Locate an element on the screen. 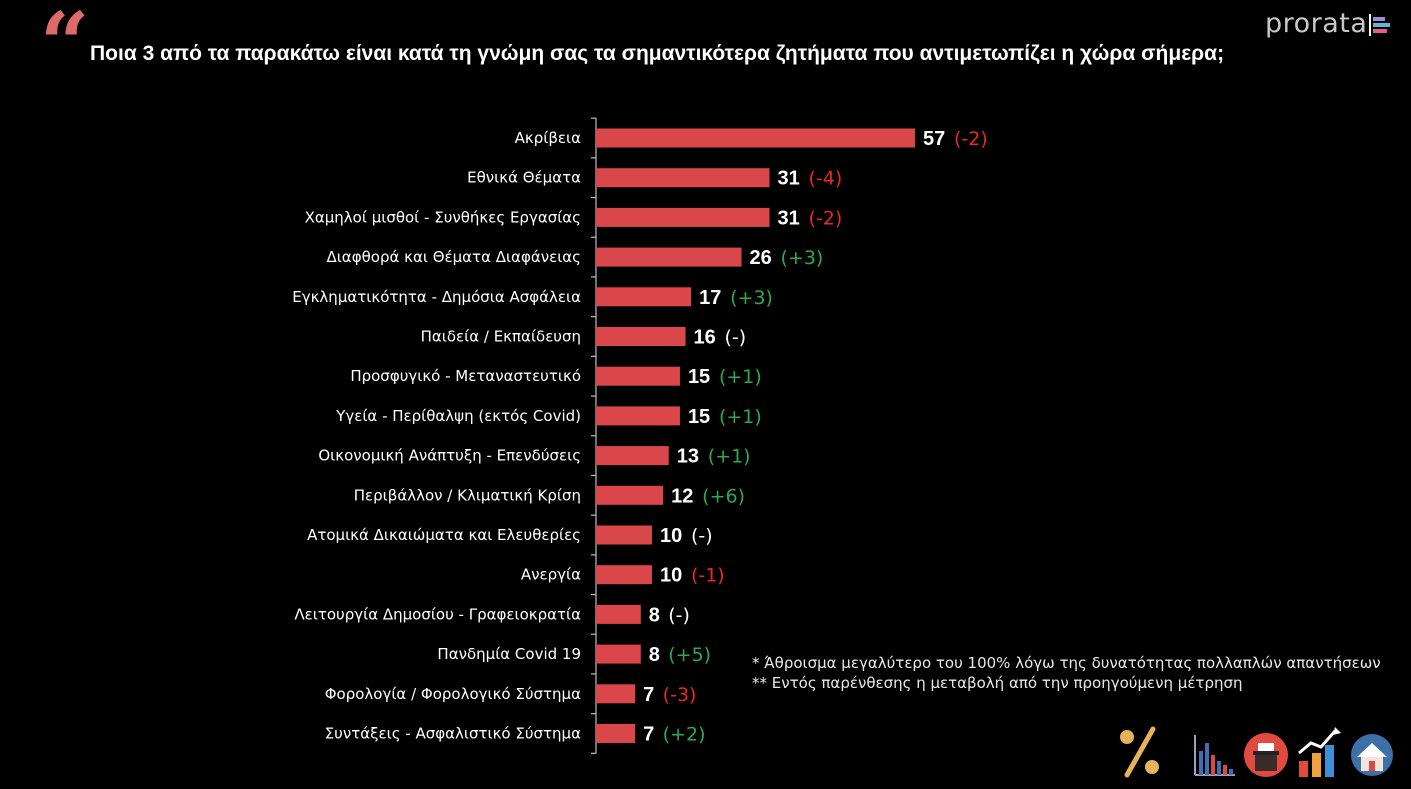  brand-mark-icon is located at coordinates (1379, 25).